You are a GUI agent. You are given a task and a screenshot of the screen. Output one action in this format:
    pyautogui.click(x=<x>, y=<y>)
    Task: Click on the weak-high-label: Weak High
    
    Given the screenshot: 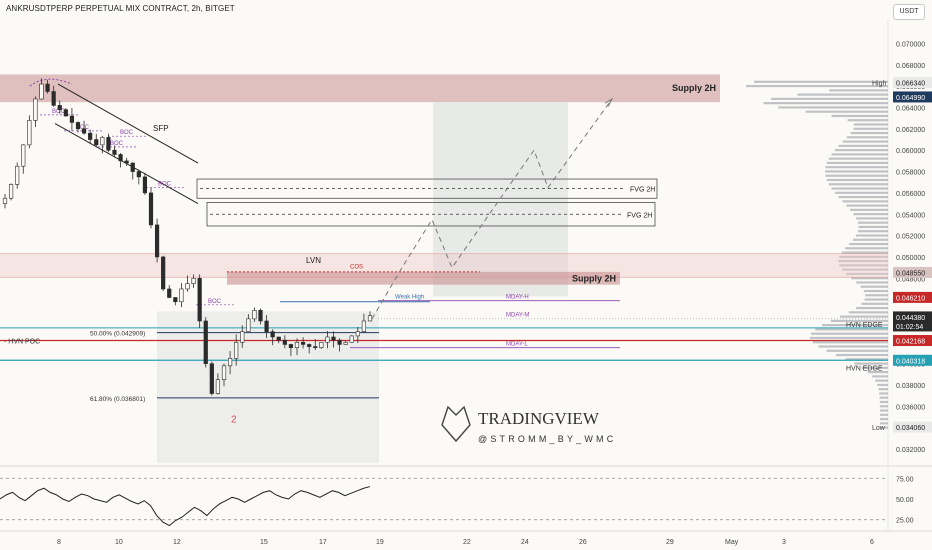 What is the action you would take?
    pyautogui.click(x=409, y=298)
    